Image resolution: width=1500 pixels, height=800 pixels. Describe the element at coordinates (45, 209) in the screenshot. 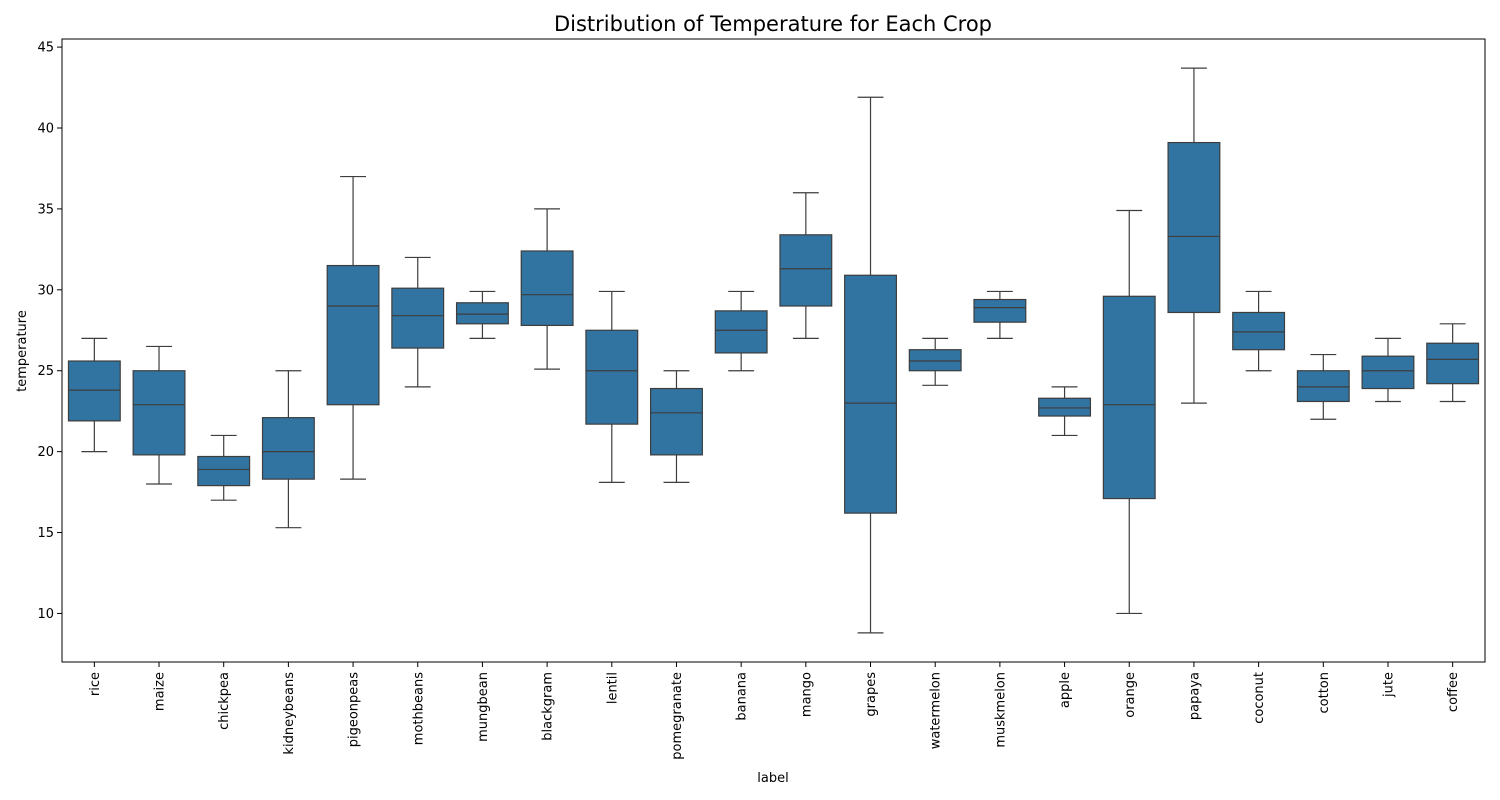

I see `y-tick-label: 35` at that location.